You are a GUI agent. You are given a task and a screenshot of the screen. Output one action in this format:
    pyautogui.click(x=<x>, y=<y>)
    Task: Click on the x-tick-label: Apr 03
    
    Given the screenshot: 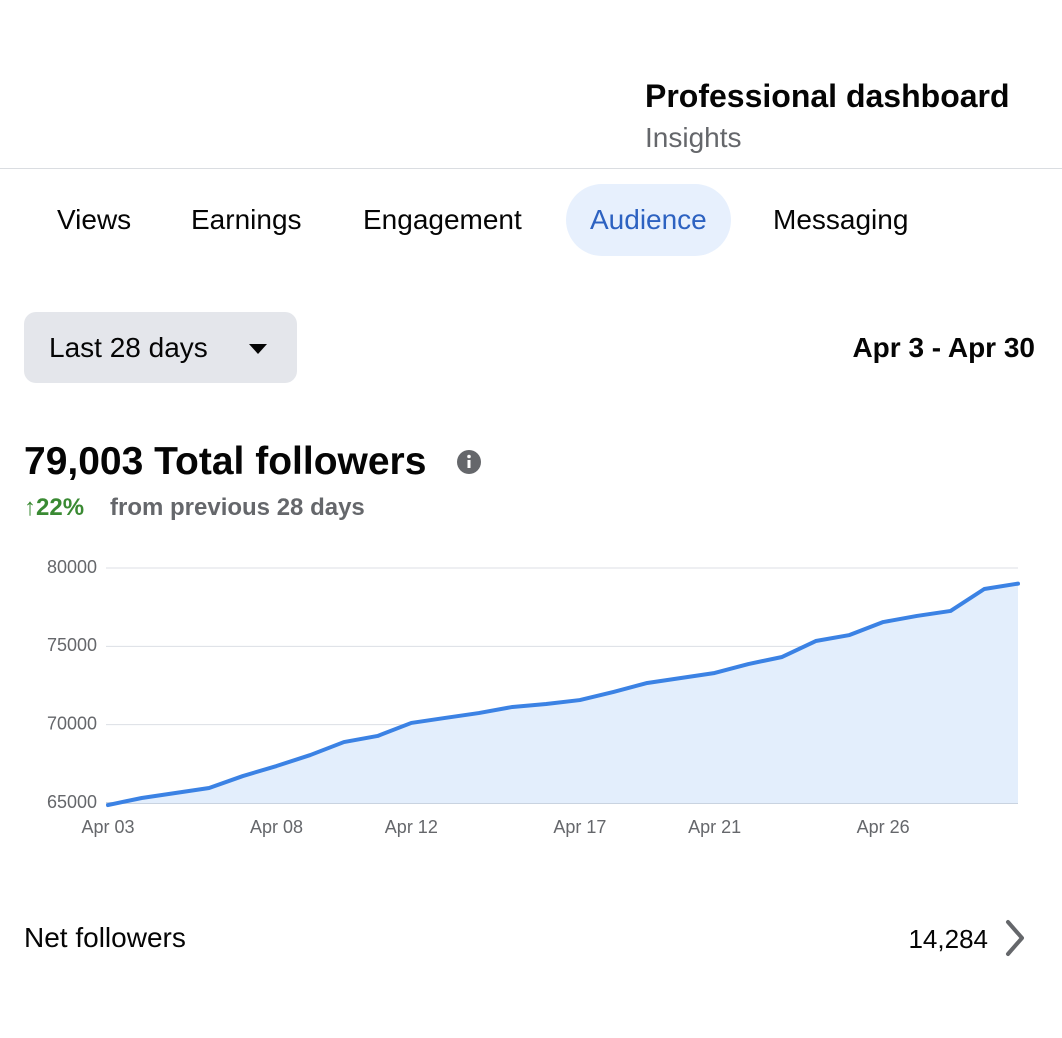 What is the action you would take?
    pyautogui.click(x=107, y=827)
    